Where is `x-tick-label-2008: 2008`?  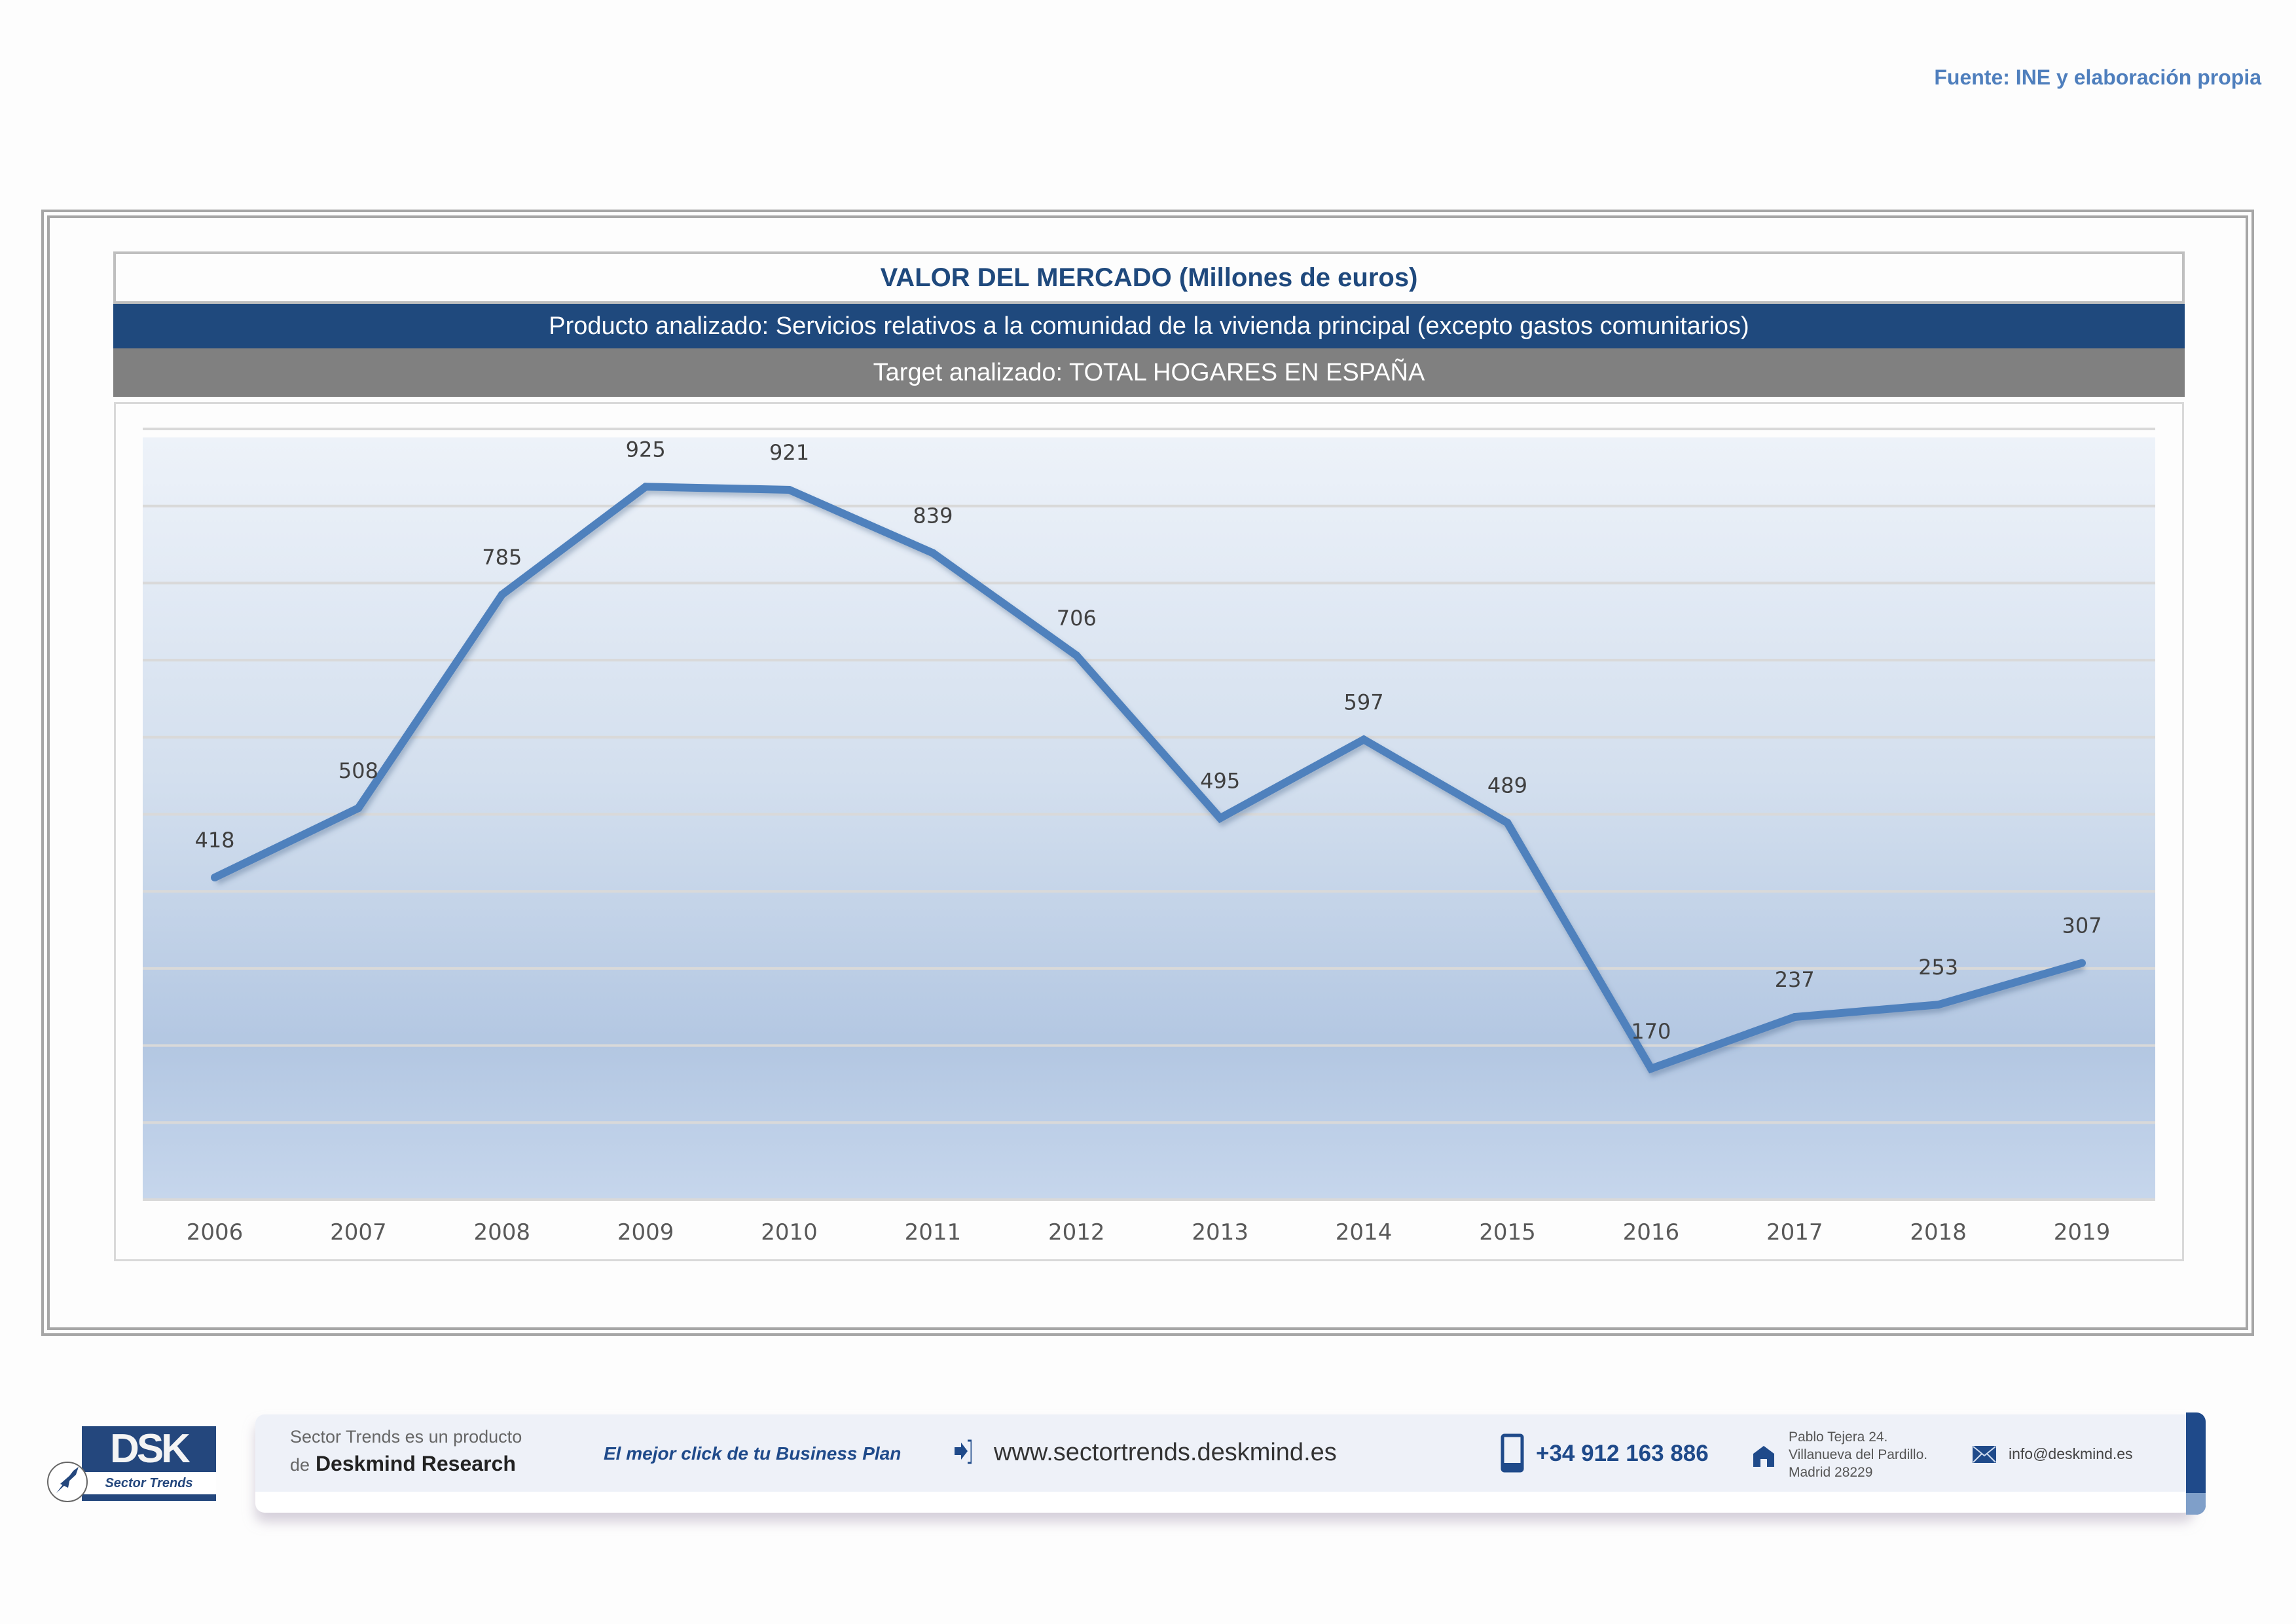 x-tick-label-2008: 2008 is located at coordinates (502, 1232).